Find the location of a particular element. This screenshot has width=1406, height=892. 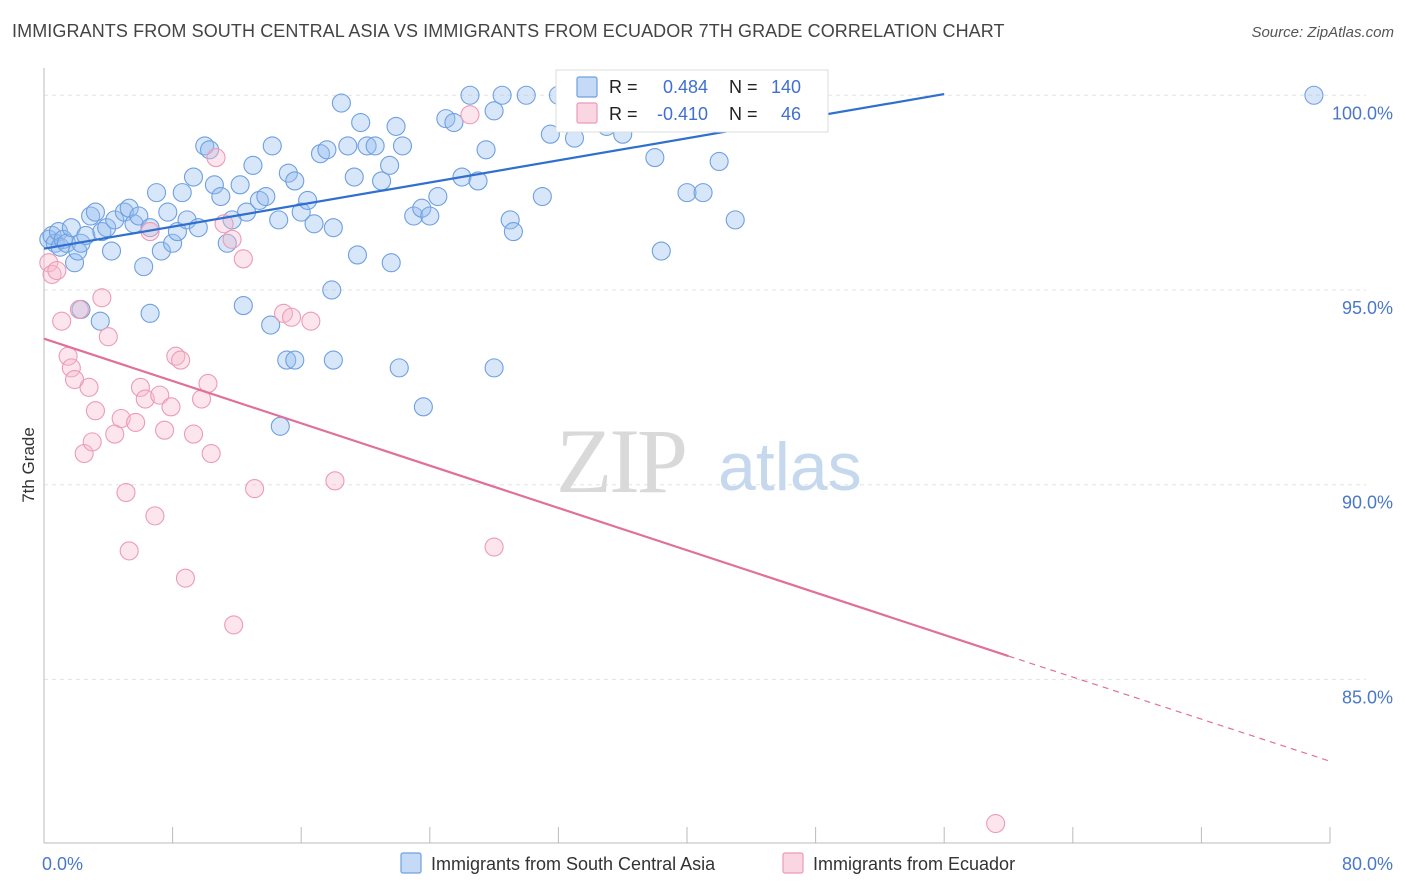

stats-swatch-pink is located at coordinates (587, 113).